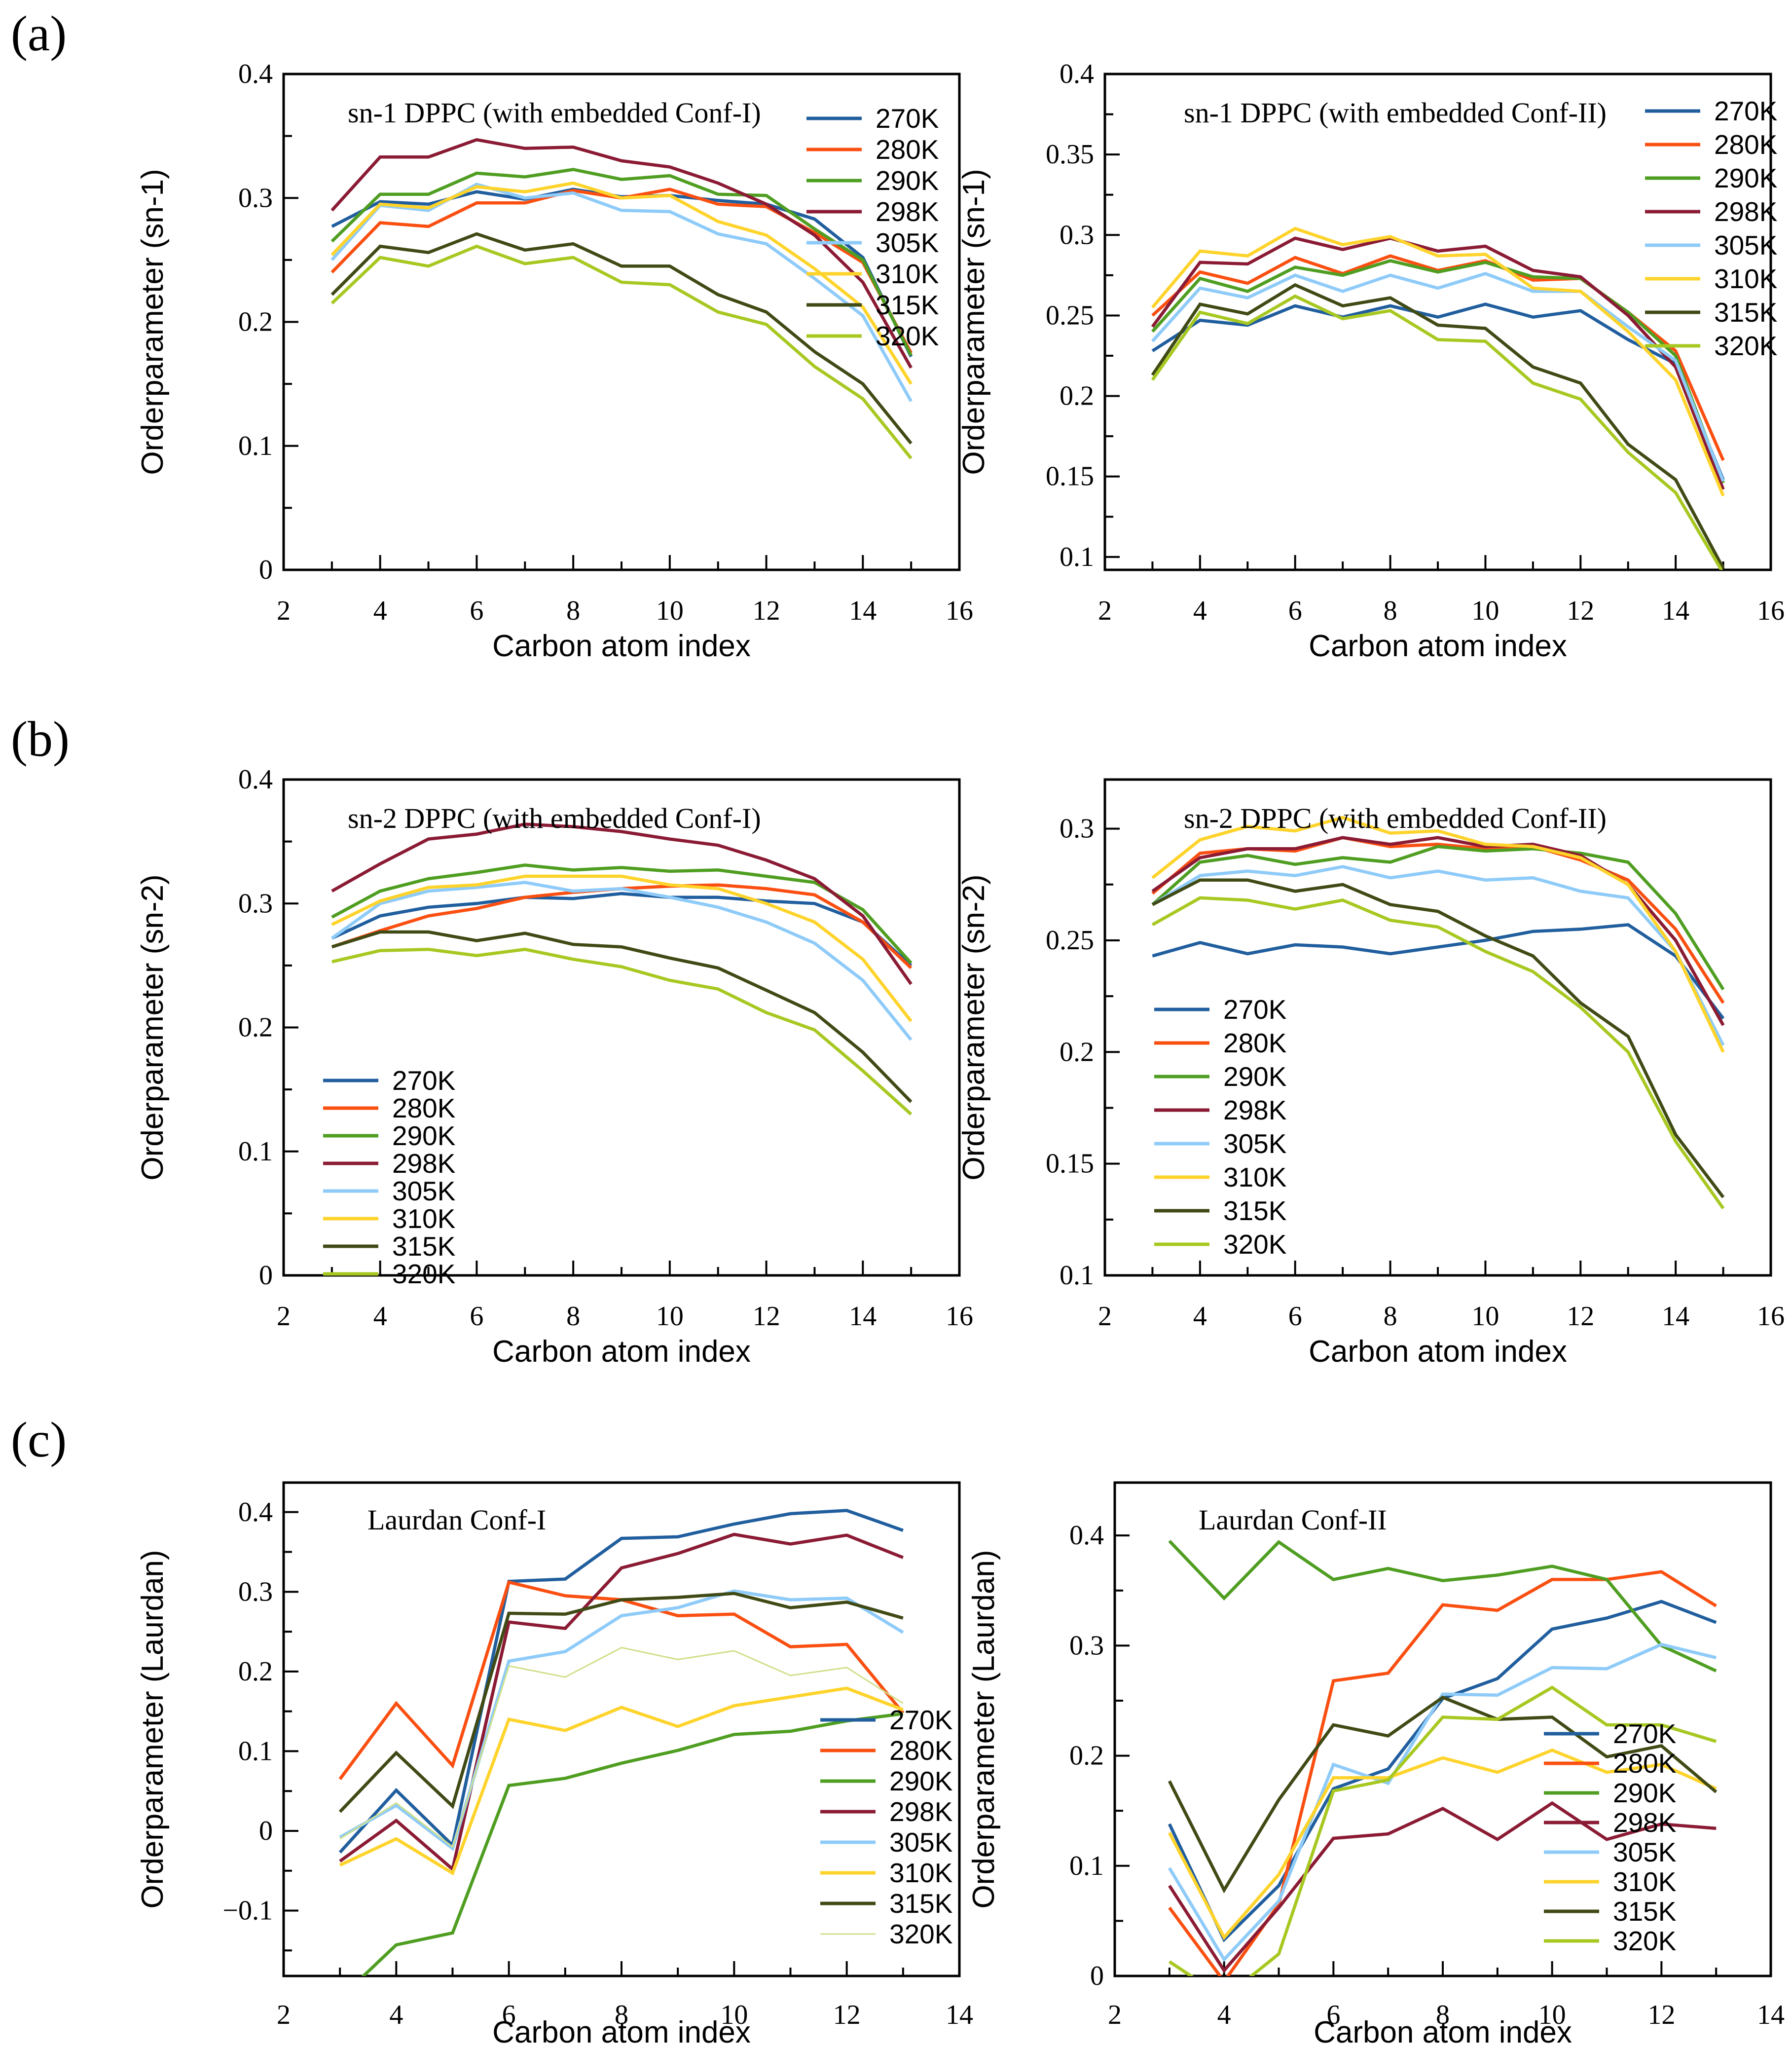 The width and height of the screenshot is (1792, 2048). What do you see at coordinates (1070, 154) in the screenshot?
I see `y-tick-label: 0.35` at bounding box center [1070, 154].